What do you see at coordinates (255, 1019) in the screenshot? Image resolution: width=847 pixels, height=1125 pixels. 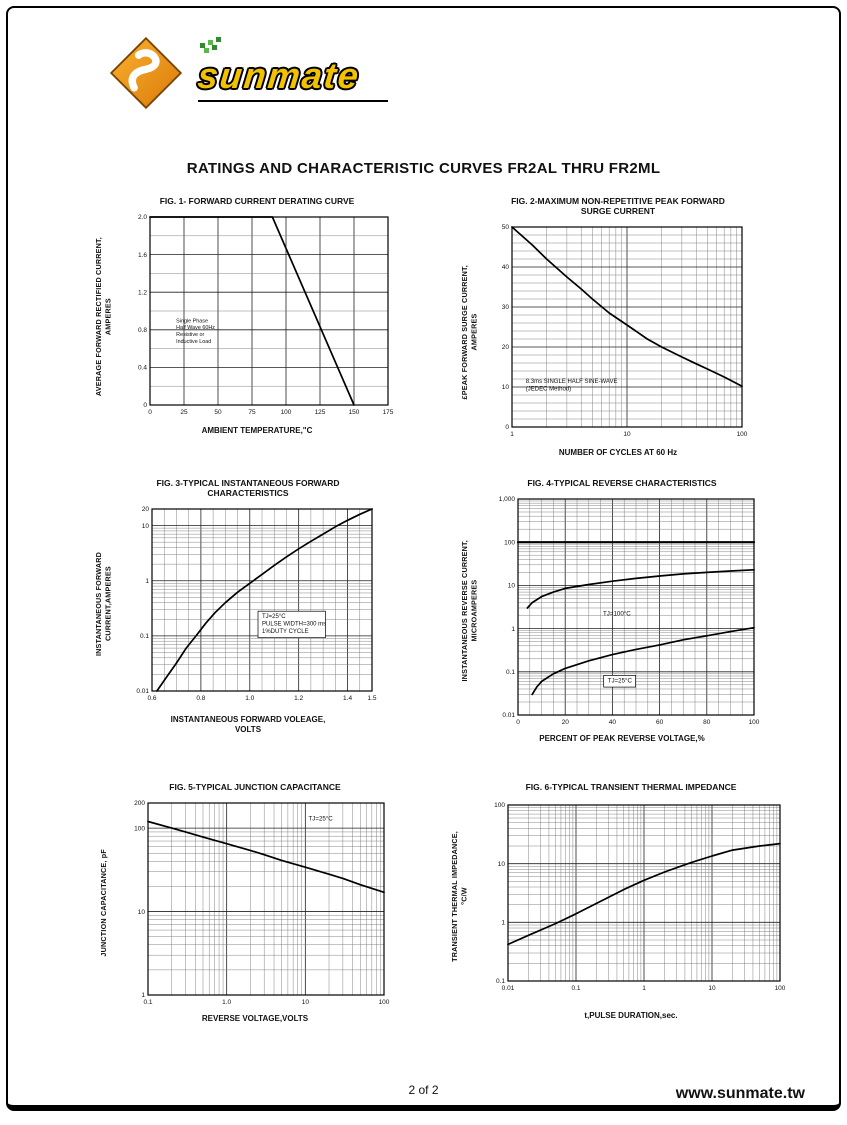 I see `figure-5-x-axis-label: REVERSE VOLTAGE,VOLTS` at bounding box center [255, 1019].